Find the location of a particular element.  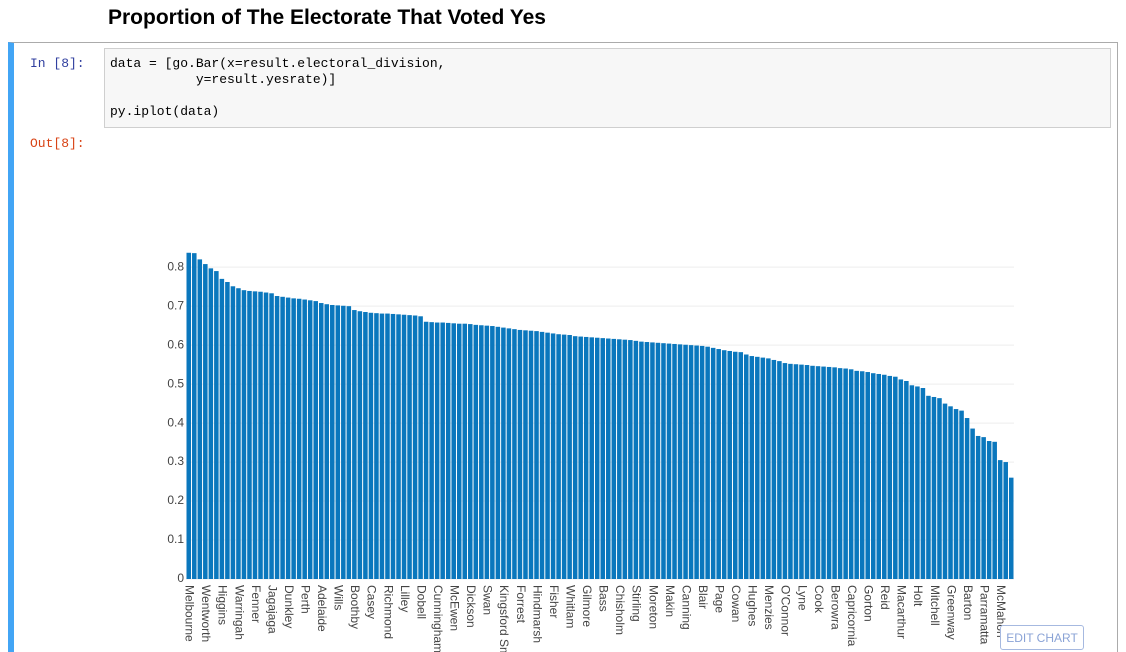

x-tick-label: Adelaide is located at coordinates (322, 608).